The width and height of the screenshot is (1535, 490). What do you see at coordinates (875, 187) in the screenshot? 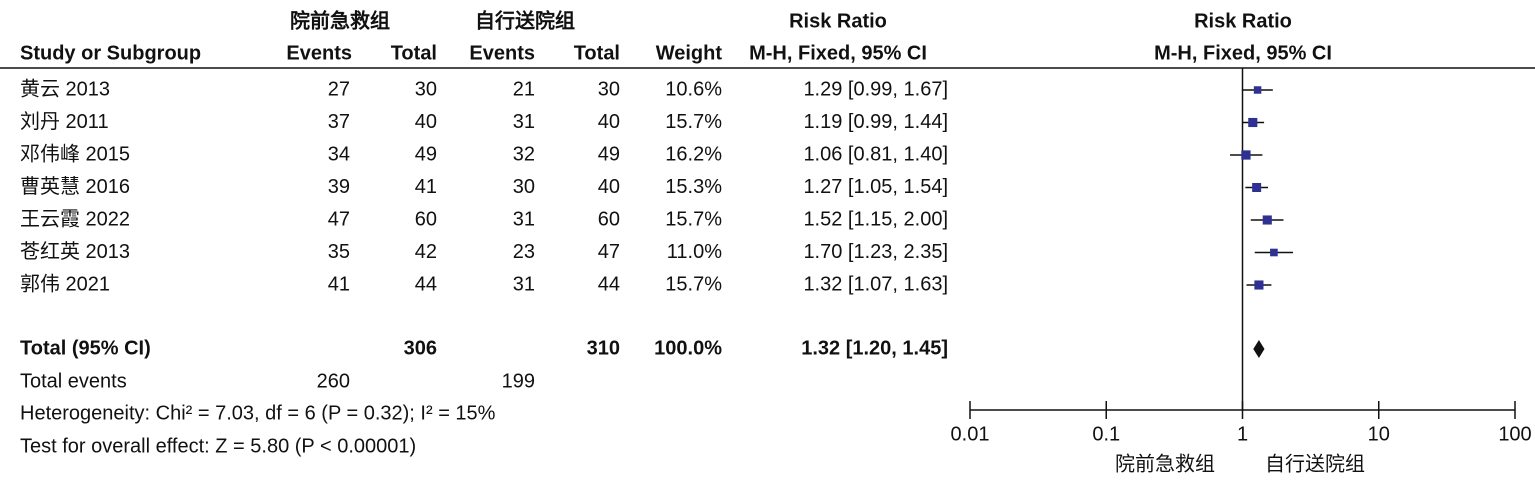
I see `ci-label: 1.27 [1.05, 1.54]` at bounding box center [875, 187].